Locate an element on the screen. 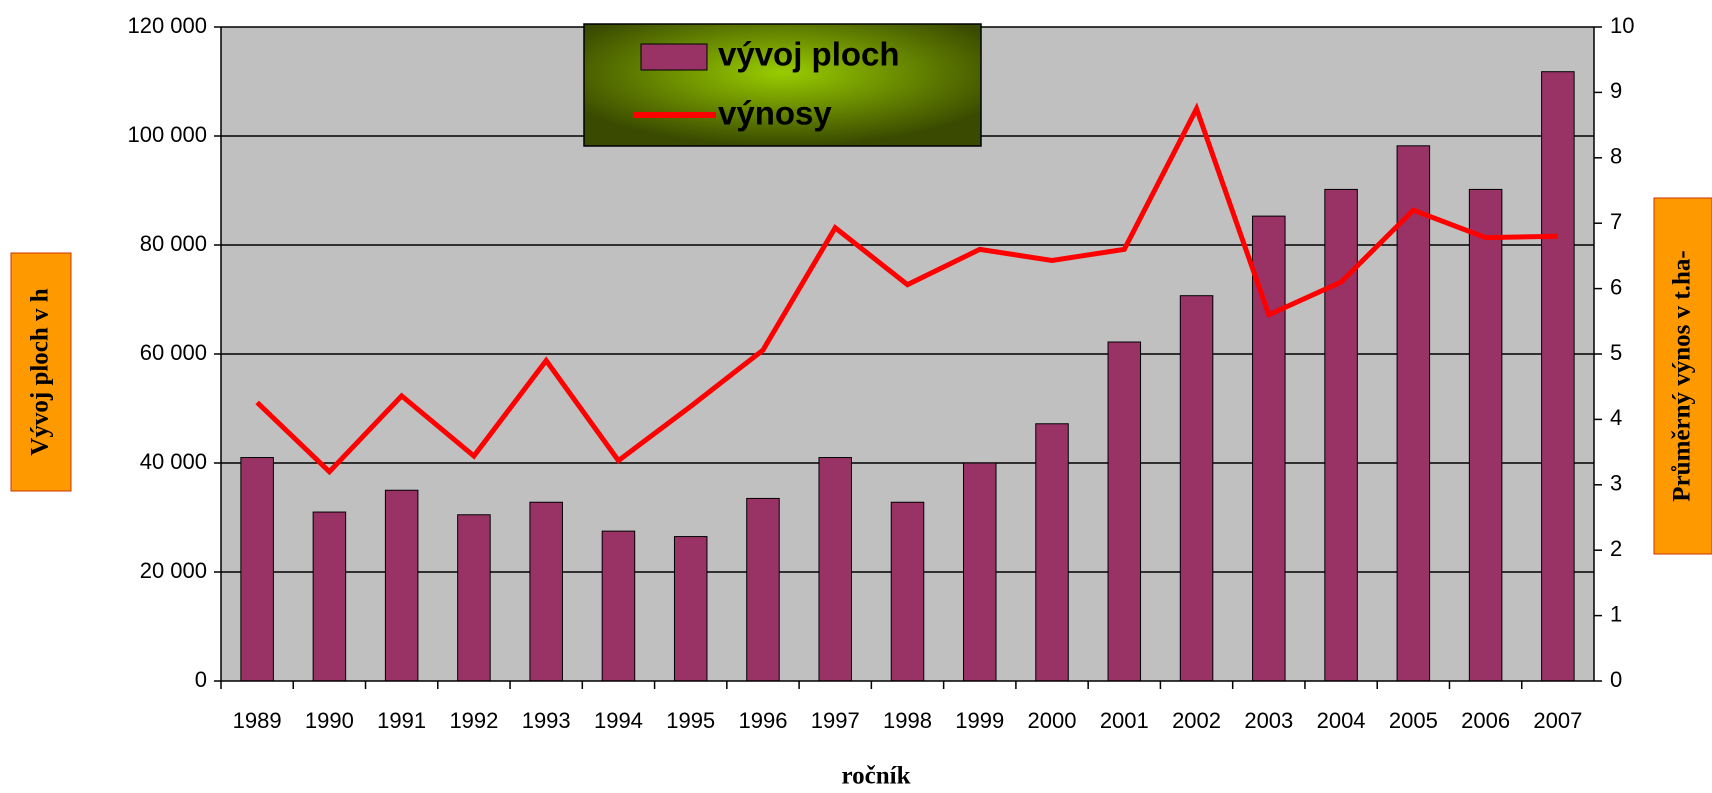 This screenshot has width=1712, height=793. y2-tick-label: 0 is located at coordinates (1616, 679).